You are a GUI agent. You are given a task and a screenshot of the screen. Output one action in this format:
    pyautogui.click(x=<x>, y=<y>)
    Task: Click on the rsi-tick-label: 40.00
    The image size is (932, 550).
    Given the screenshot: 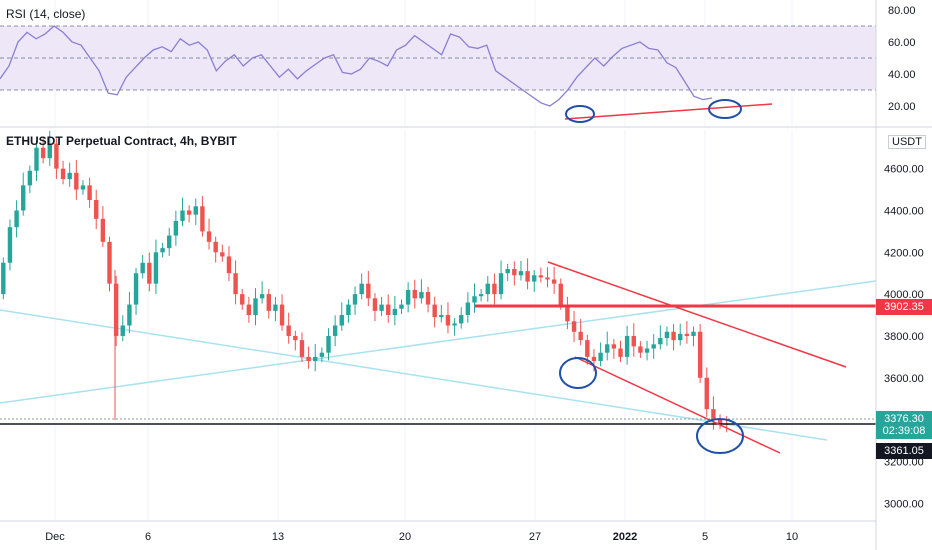 What is the action you would take?
    pyautogui.click(x=902, y=75)
    